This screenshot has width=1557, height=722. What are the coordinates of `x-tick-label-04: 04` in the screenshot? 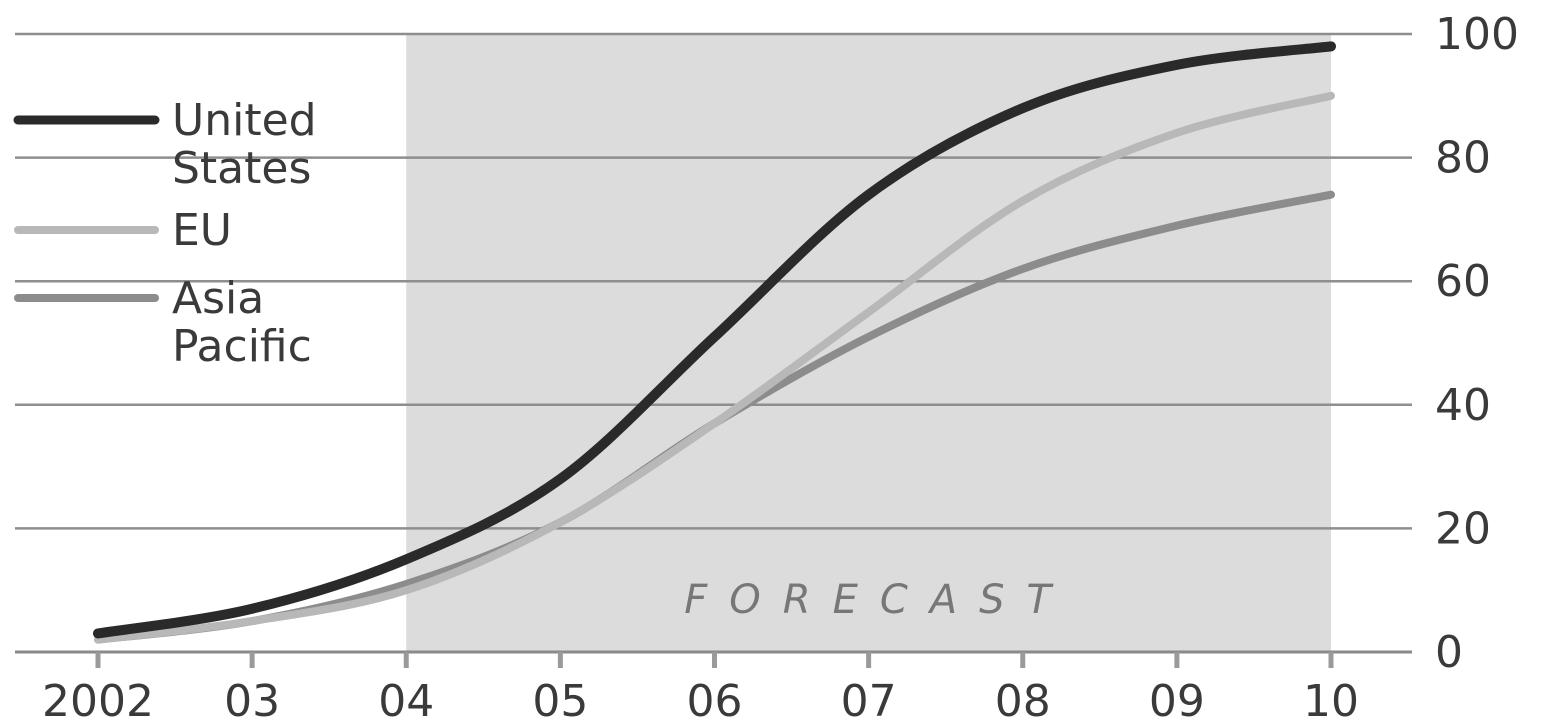 It's located at (406, 699).